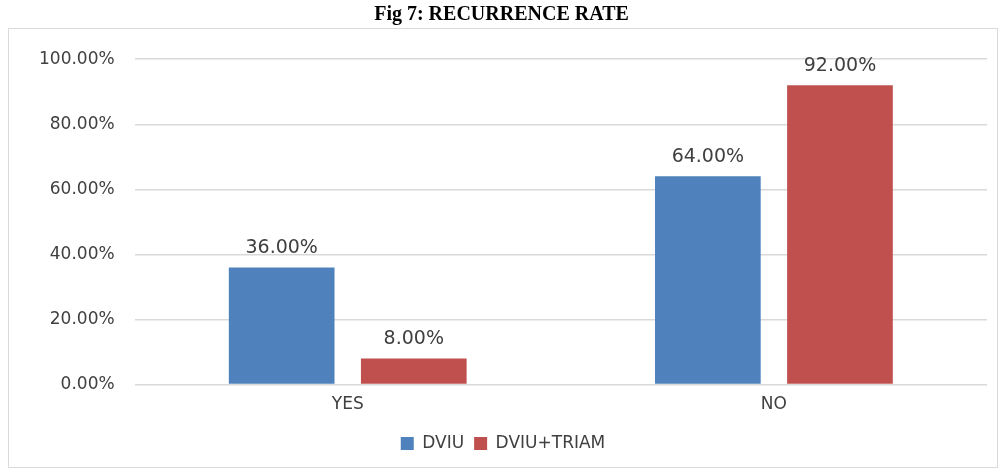  What do you see at coordinates (413, 337) in the screenshot?
I see `data-label: 8.00%` at bounding box center [413, 337].